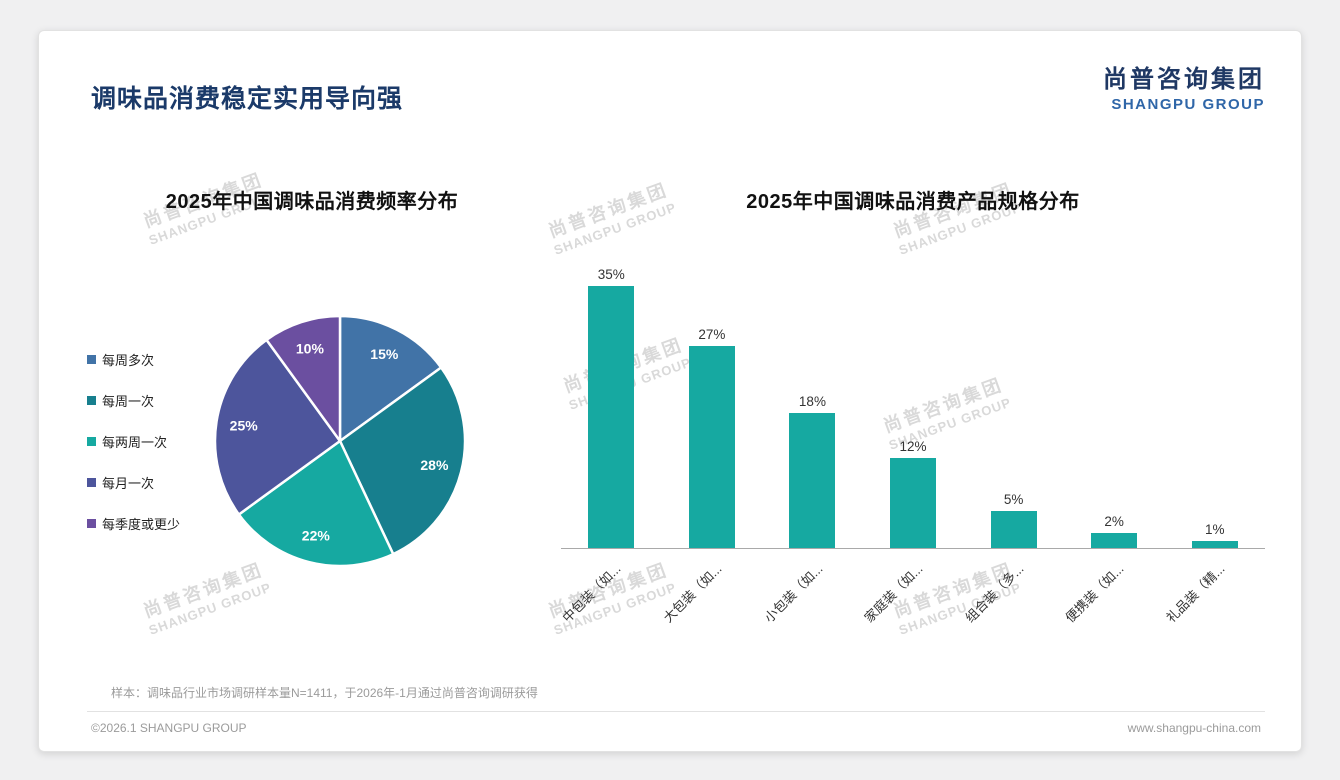 The height and width of the screenshot is (780, 1340). I want to click on legend-item-4: 每季度或更少, so click(146, 523).